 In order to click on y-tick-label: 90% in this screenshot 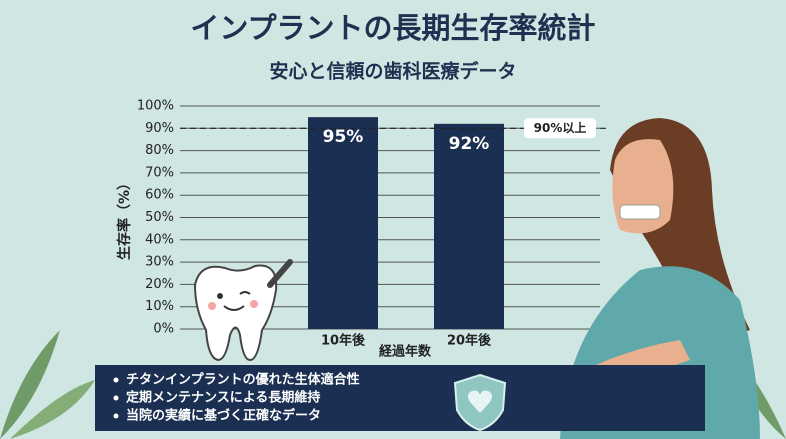, I will do `click(159, 128)`.